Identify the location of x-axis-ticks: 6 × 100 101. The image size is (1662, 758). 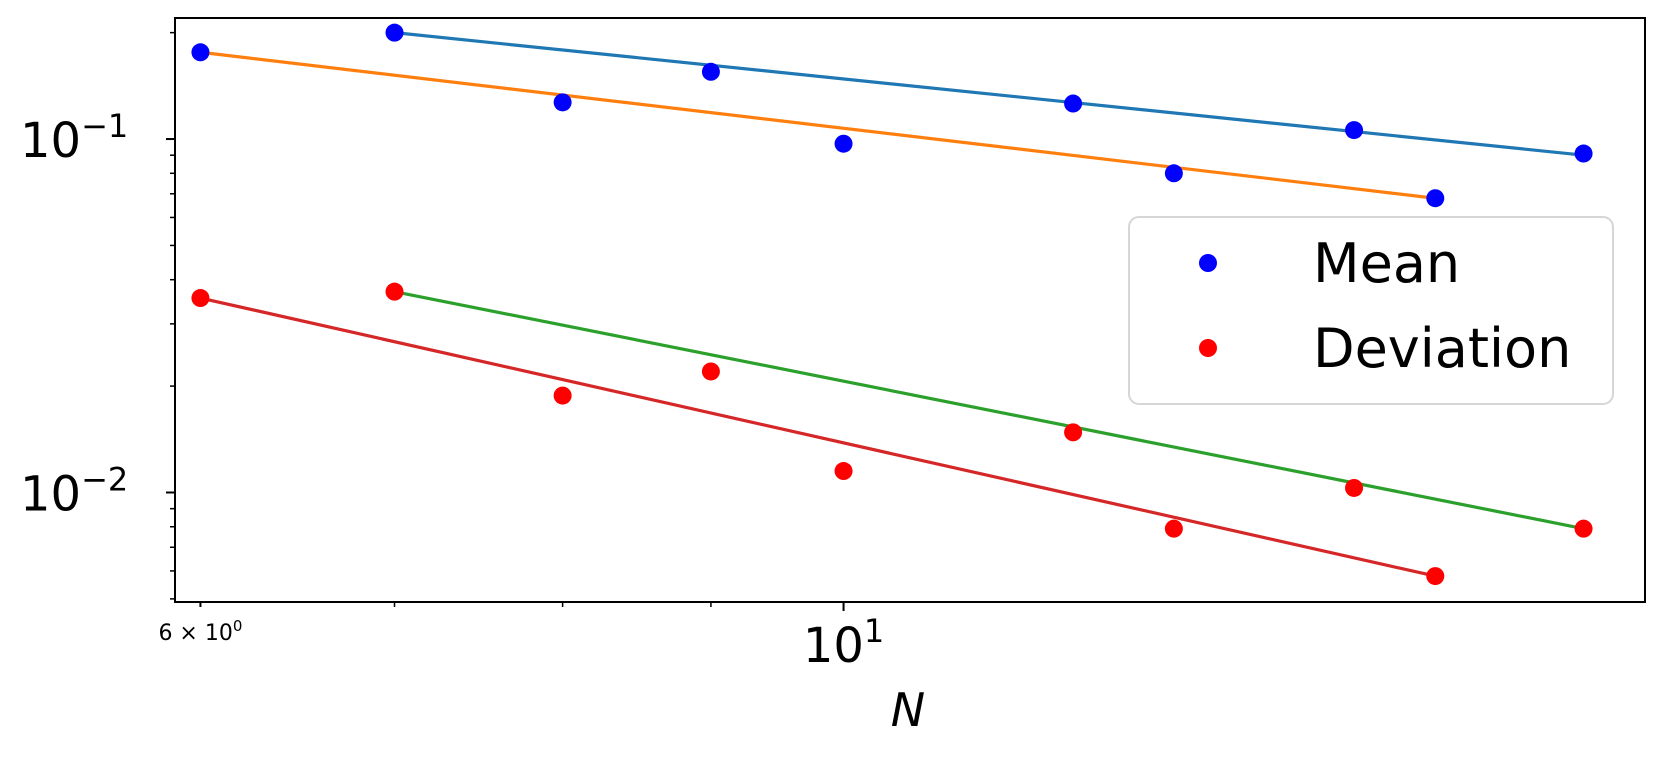
(521, 638).